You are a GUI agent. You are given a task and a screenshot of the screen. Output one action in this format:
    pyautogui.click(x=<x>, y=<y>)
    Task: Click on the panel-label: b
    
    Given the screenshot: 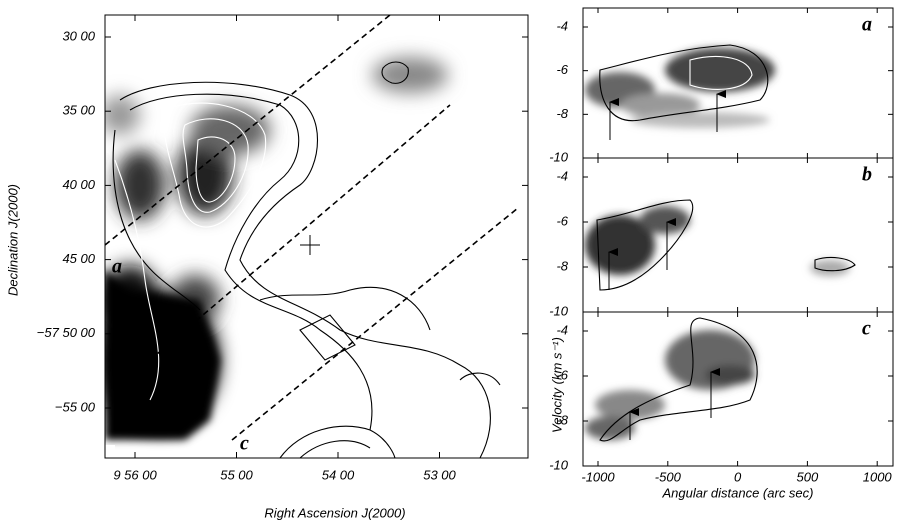 What is the action you would take?
    pyautogui.click(x=867, y=175)
    